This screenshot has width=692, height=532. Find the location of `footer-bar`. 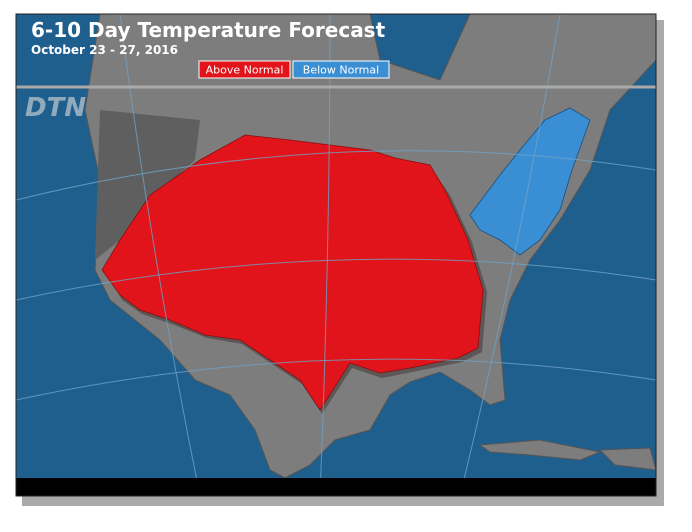

footer-bar is located at coordinates (336, 487).